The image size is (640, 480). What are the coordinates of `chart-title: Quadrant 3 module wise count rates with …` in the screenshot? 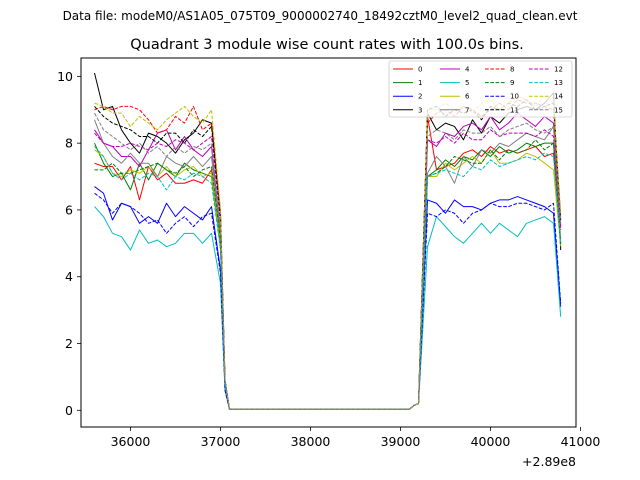 It's located at (327, 45).